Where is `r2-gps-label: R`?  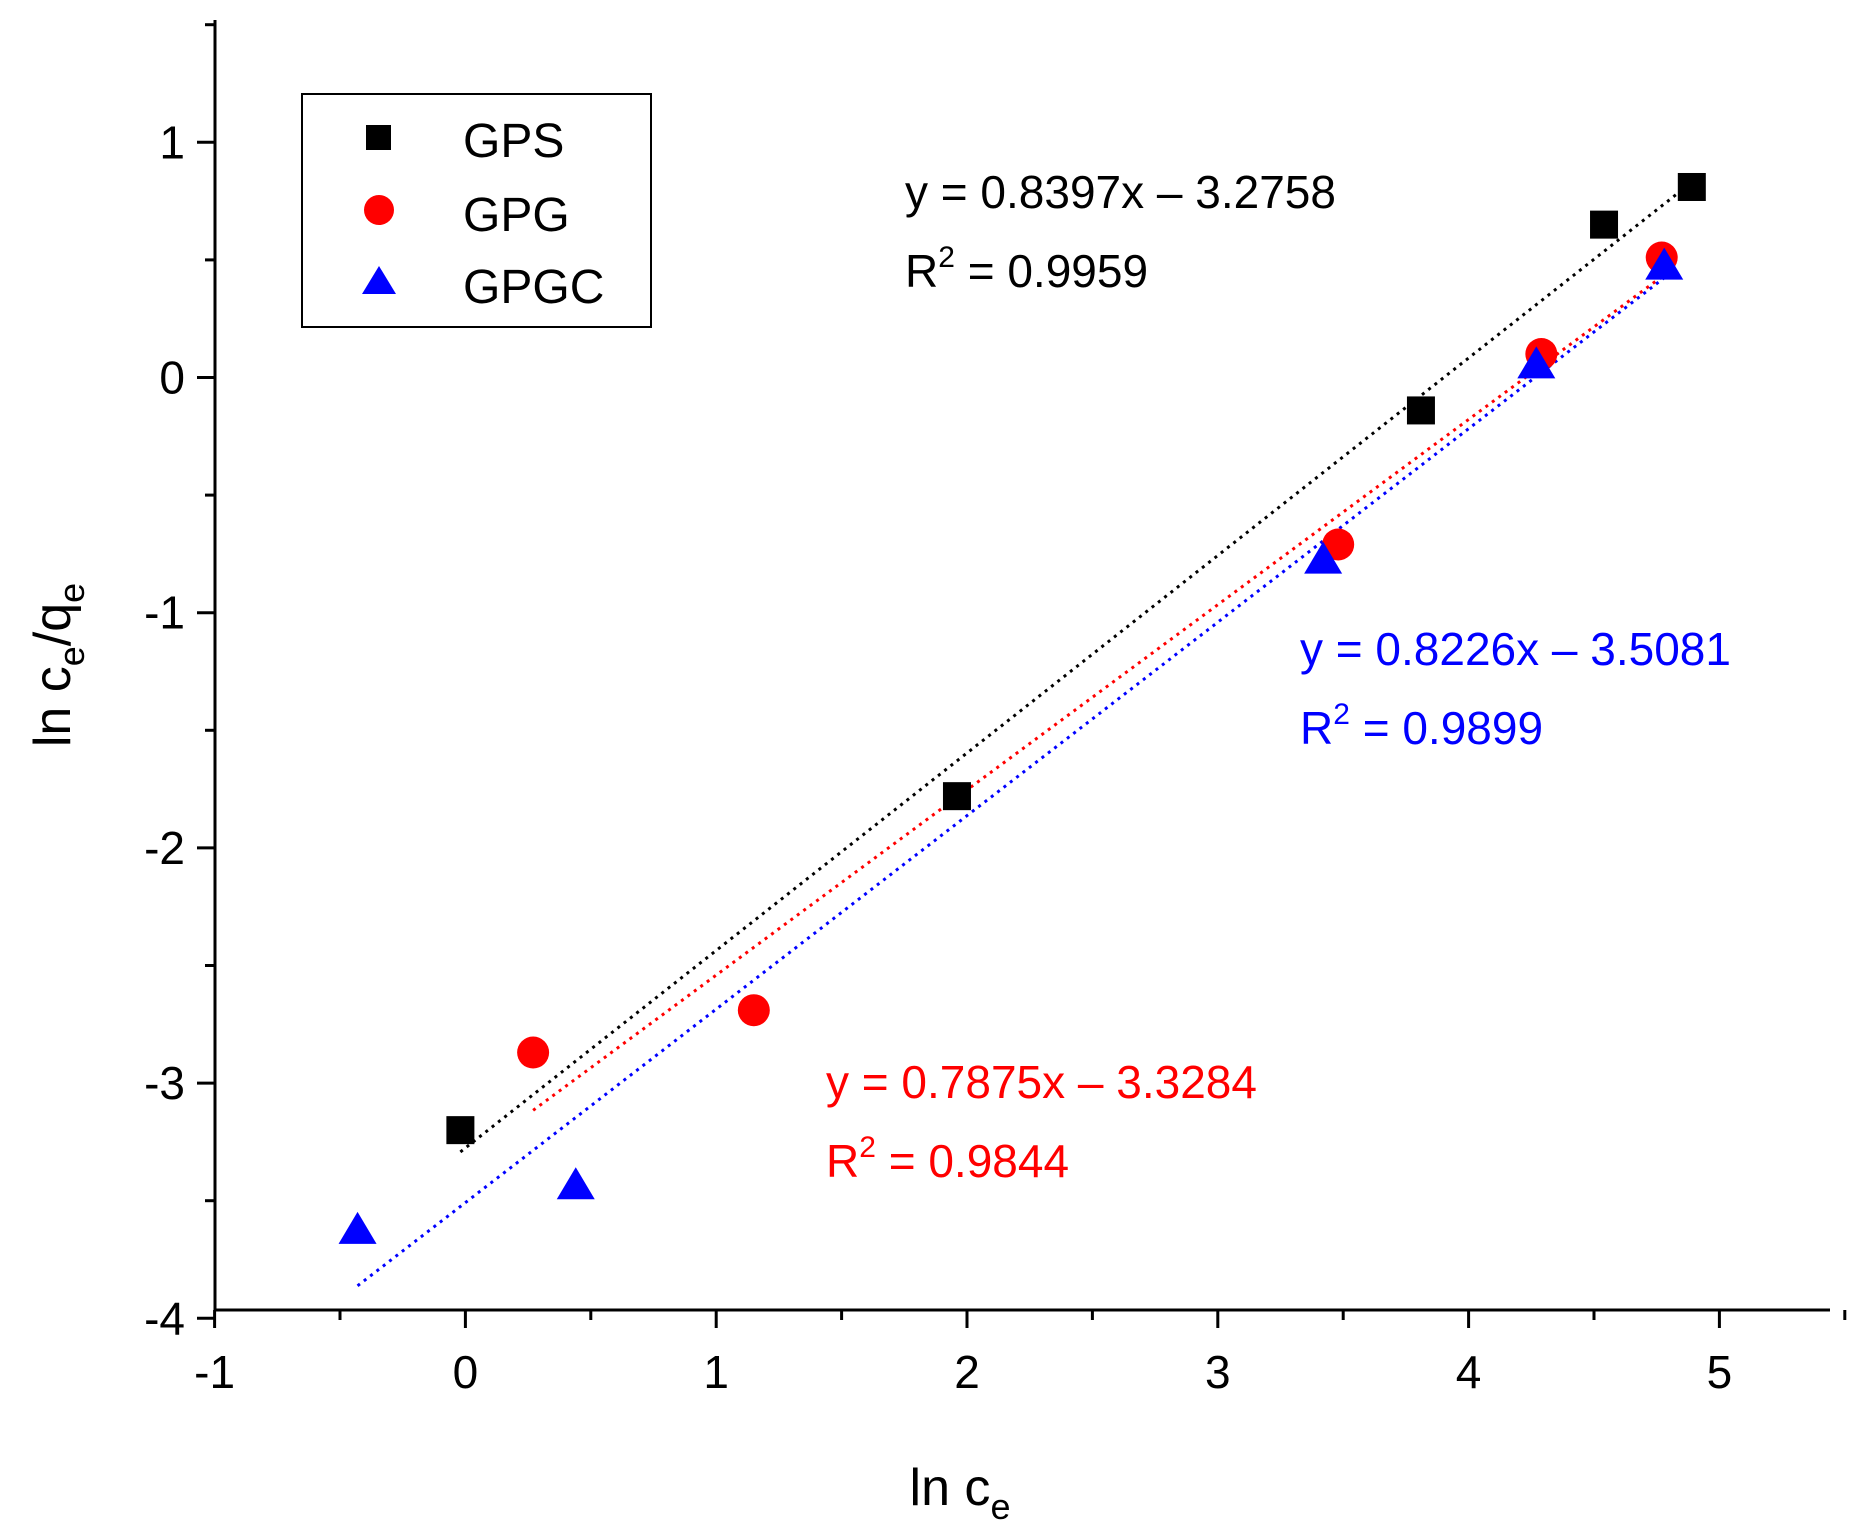
r2-gps-label: R is located at coordinates (921, 271).